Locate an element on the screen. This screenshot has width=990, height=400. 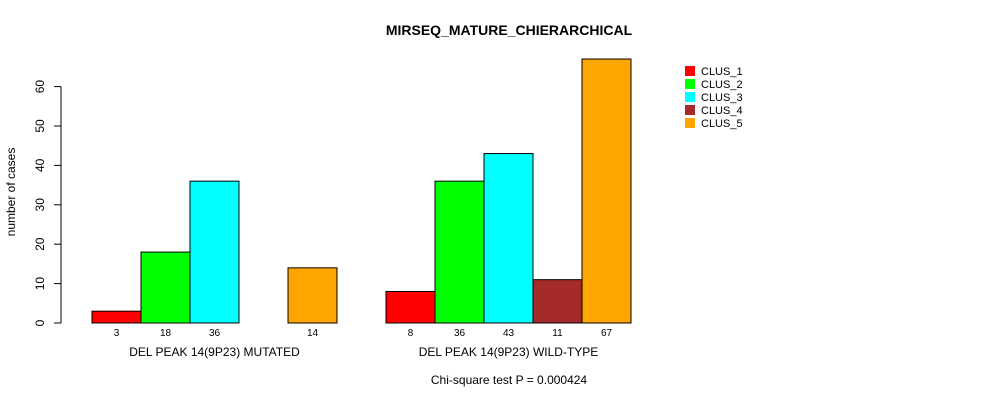
chart-title: MIRSEQ_MATURE_CHIERARCHICAL is located at coordinates (509, 30).